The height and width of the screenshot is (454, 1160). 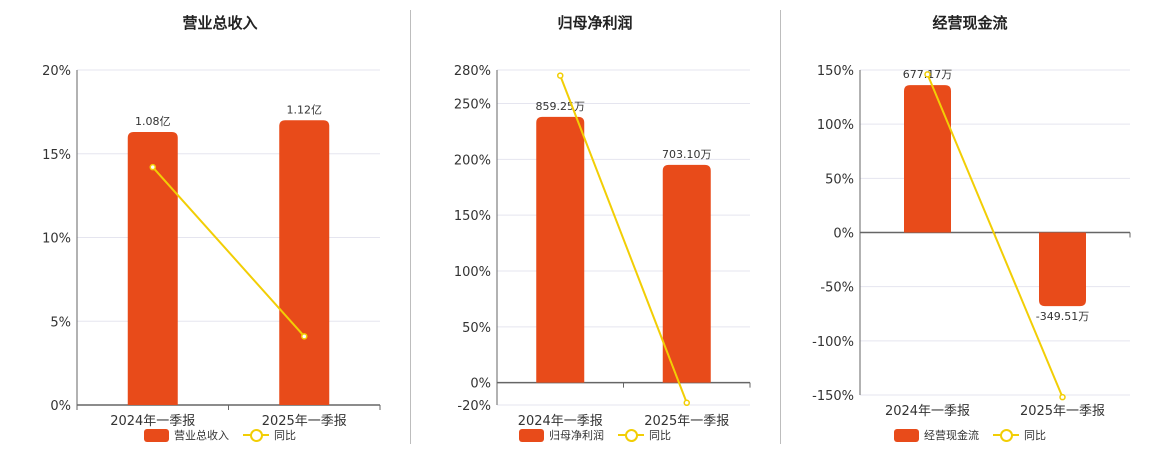 I want to click on legend-item-bar: 归母净利润, so click(x=561, y=435).